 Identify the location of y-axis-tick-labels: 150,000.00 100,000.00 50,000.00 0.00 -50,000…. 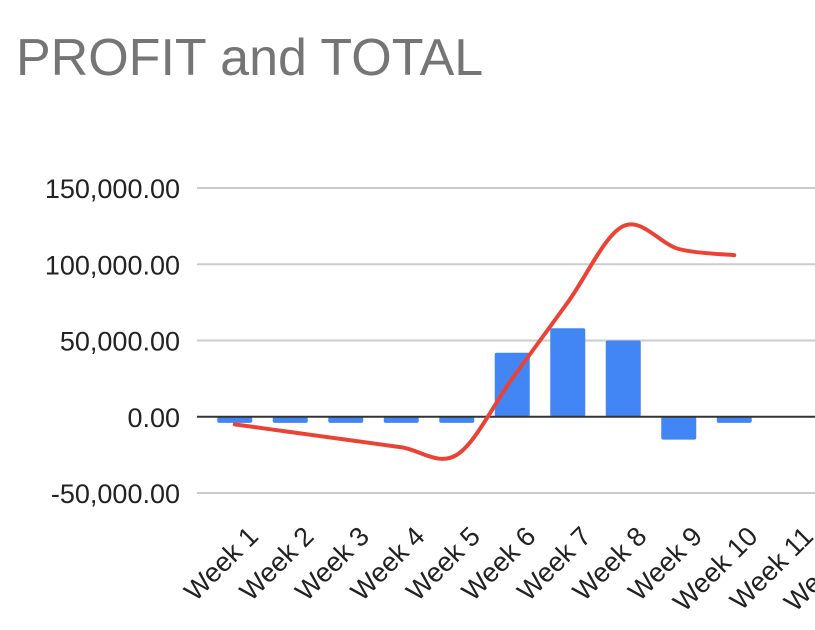
(112, 341).